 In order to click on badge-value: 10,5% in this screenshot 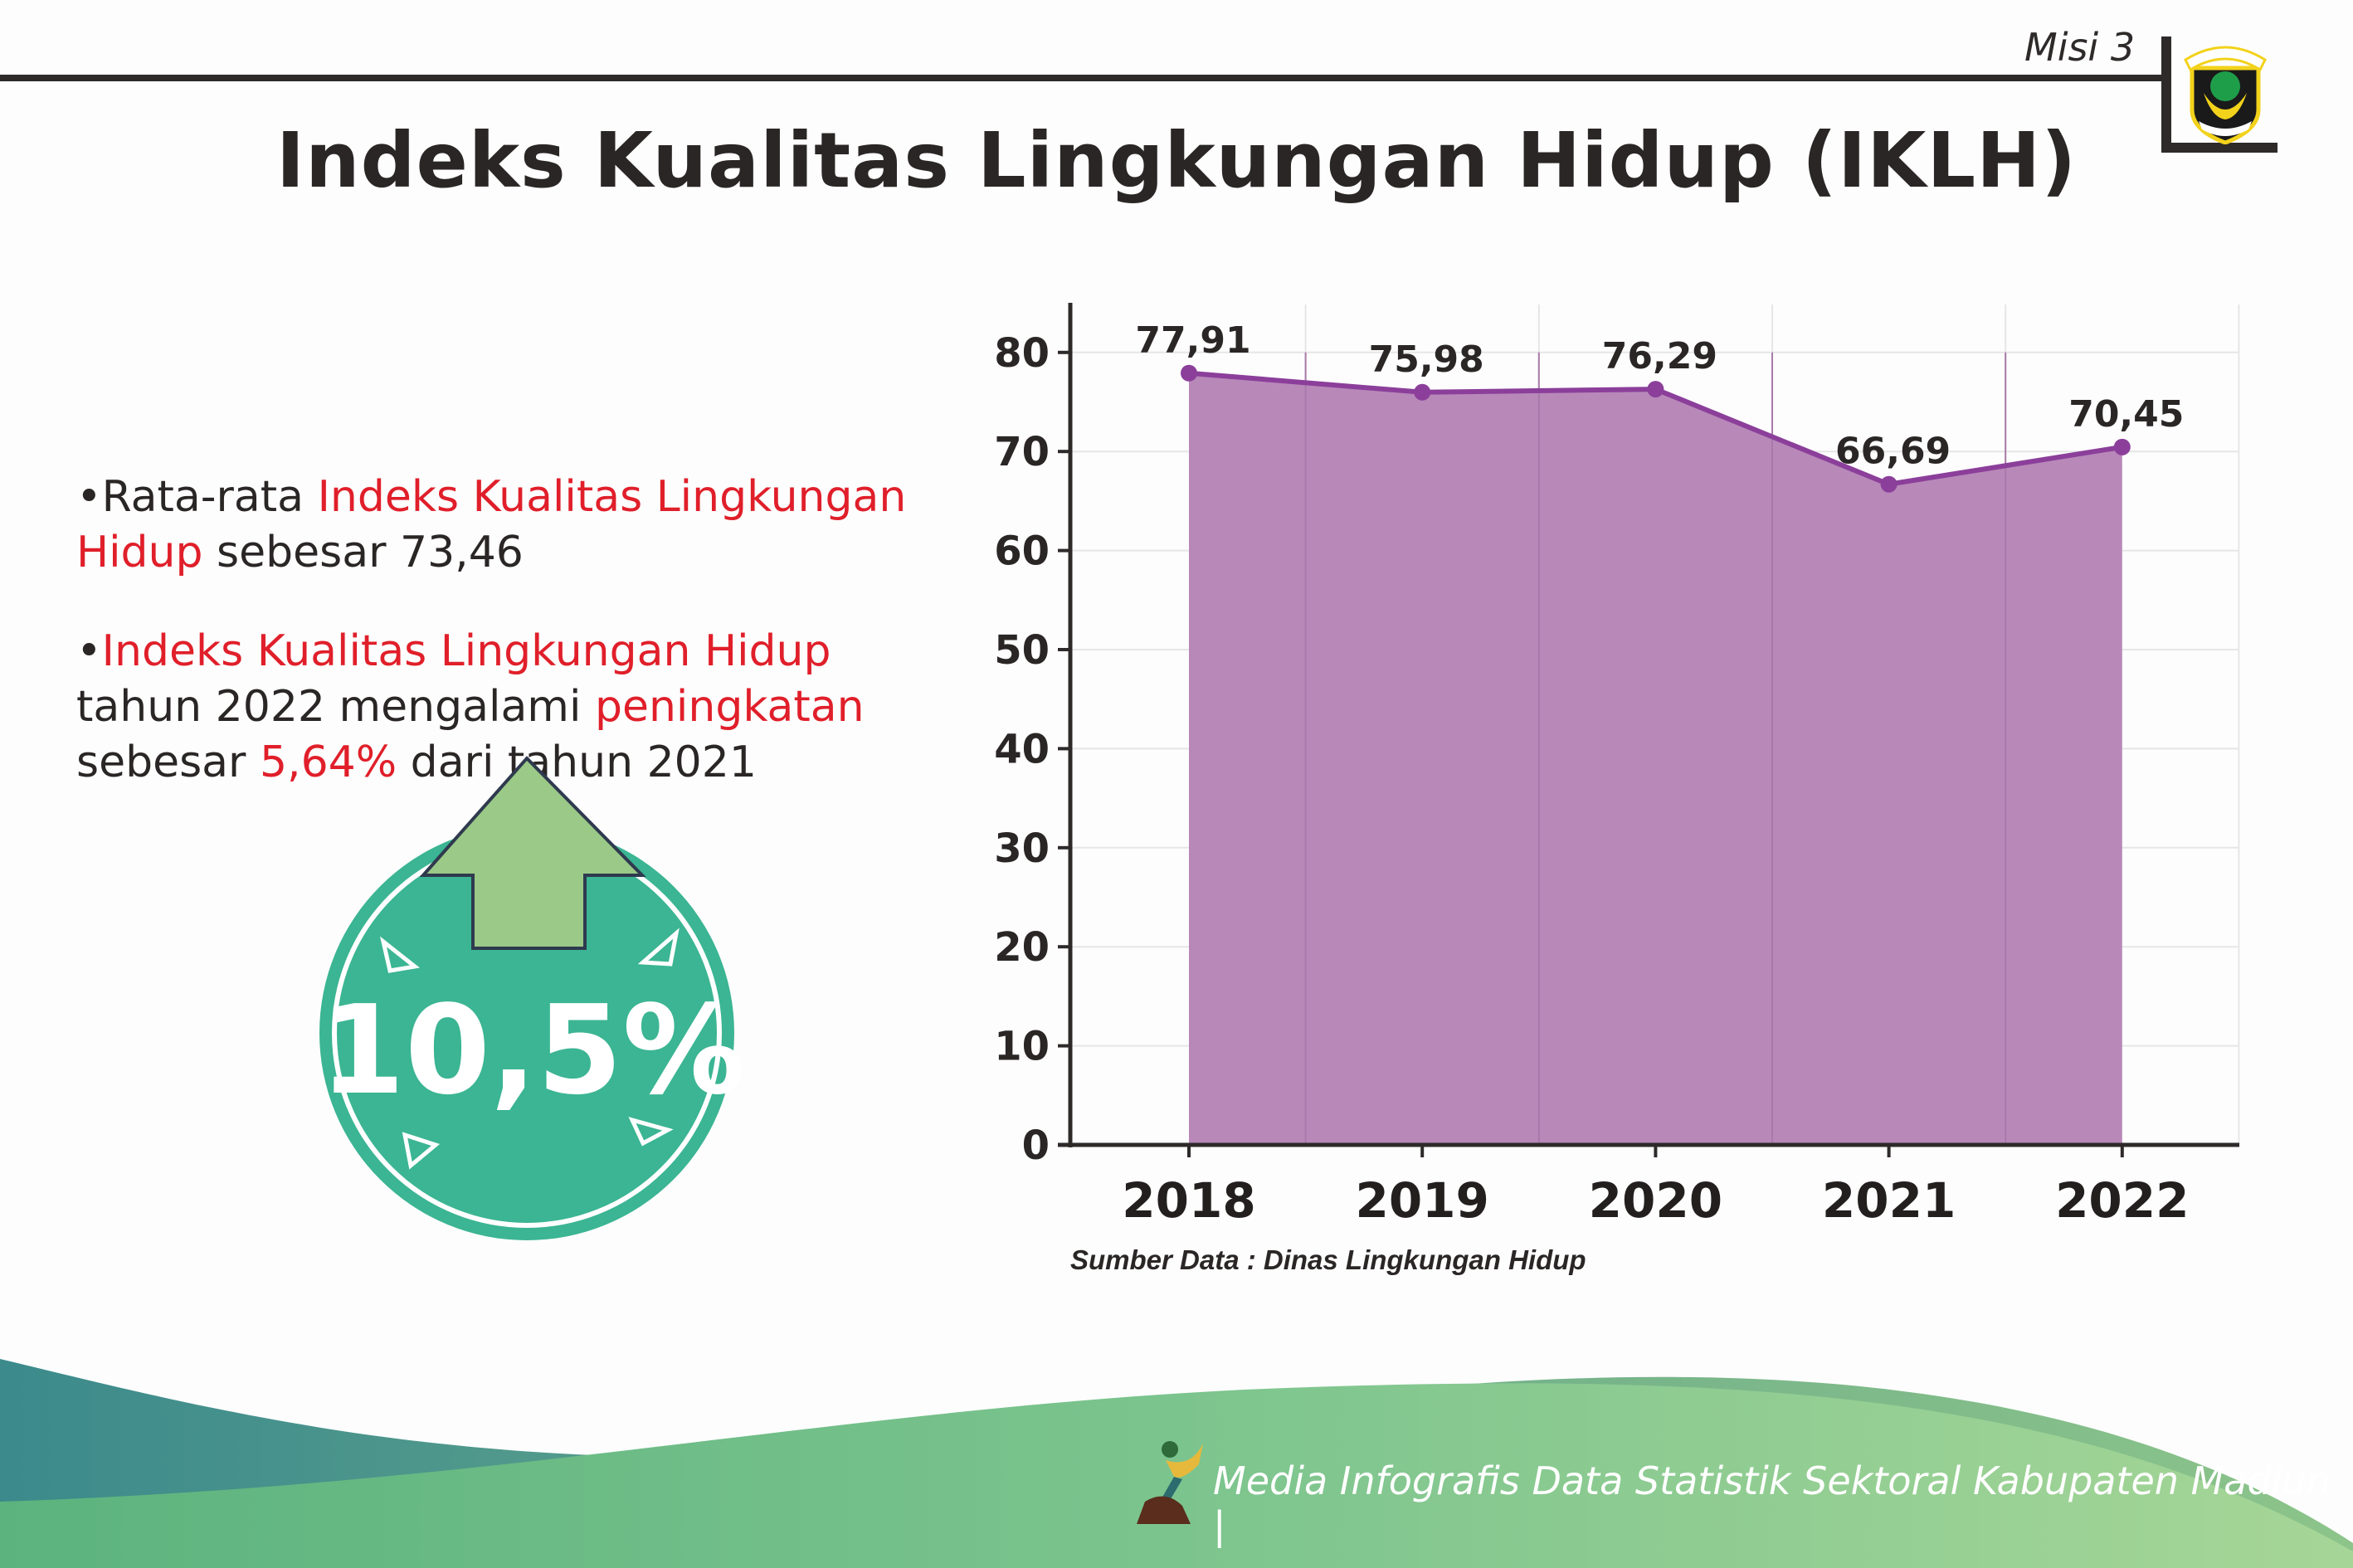, I will do `click(532, 1050)`.